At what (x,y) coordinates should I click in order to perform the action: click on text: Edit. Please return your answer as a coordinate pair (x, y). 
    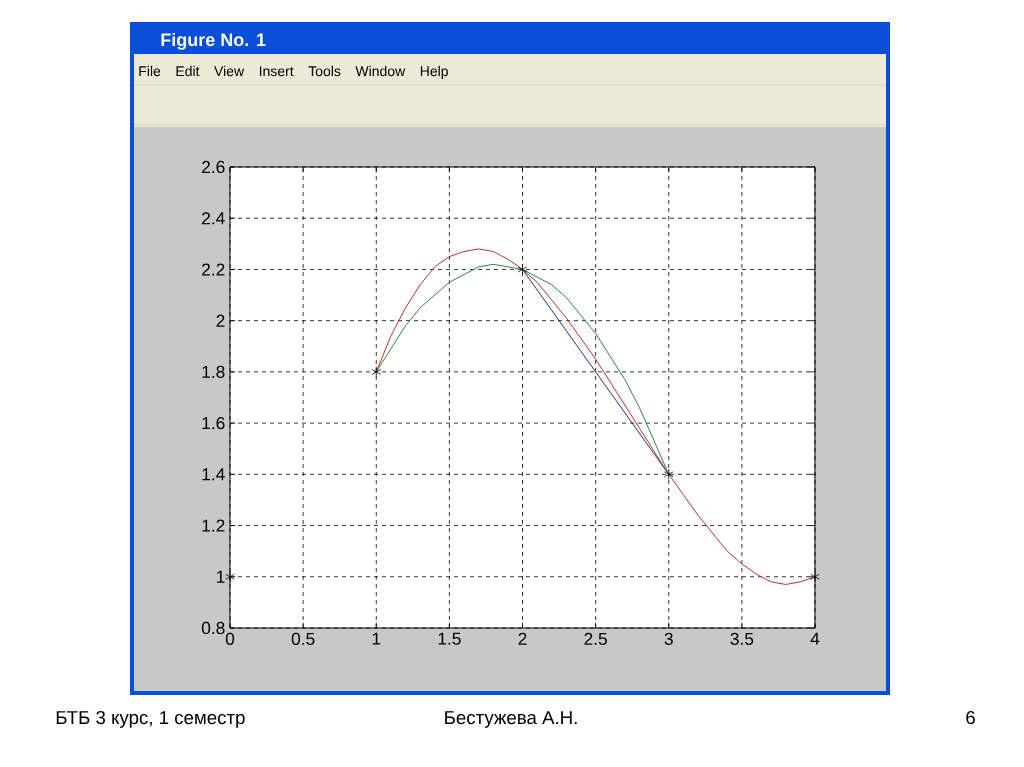
    Looking at the image, I should click on (188, 71).